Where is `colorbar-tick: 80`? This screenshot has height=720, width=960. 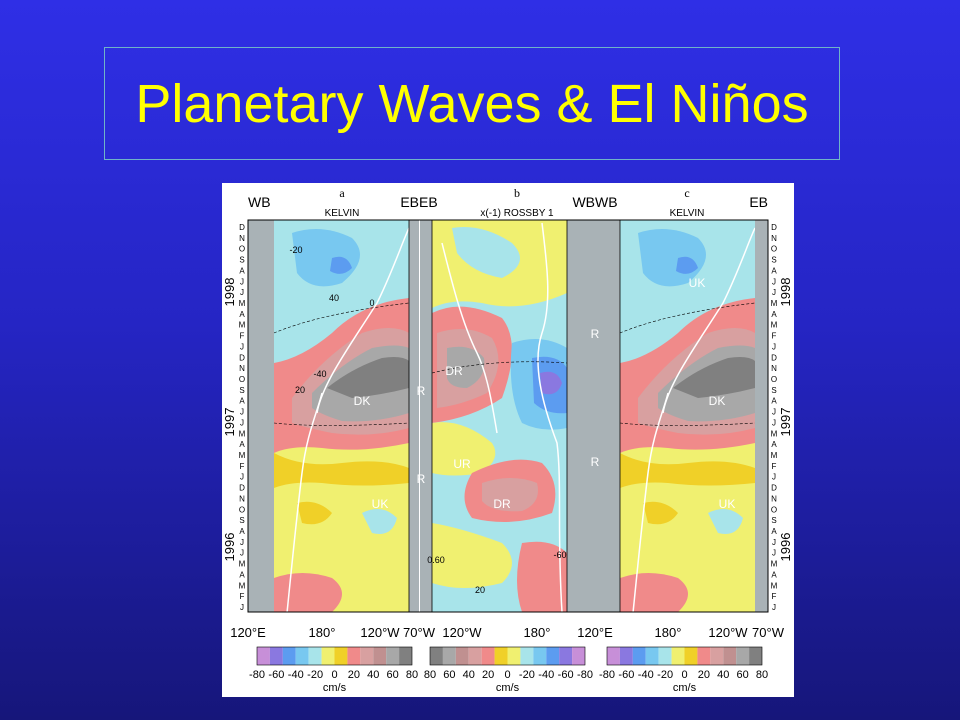 colorbar-tick: 80 is located at coordinates (762, 675).